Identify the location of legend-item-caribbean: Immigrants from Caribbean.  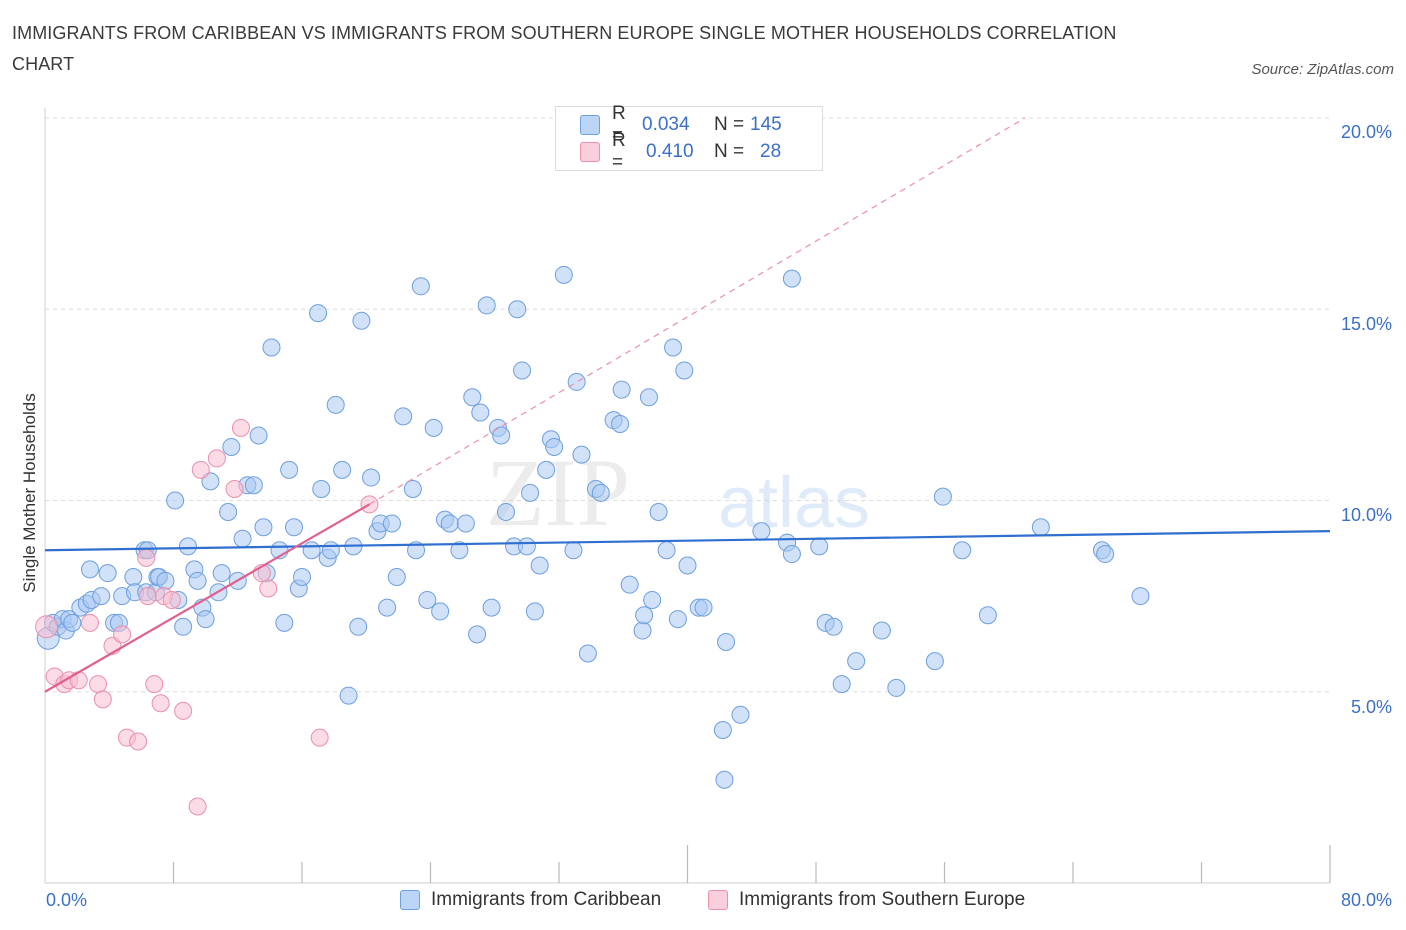
(530, 900).